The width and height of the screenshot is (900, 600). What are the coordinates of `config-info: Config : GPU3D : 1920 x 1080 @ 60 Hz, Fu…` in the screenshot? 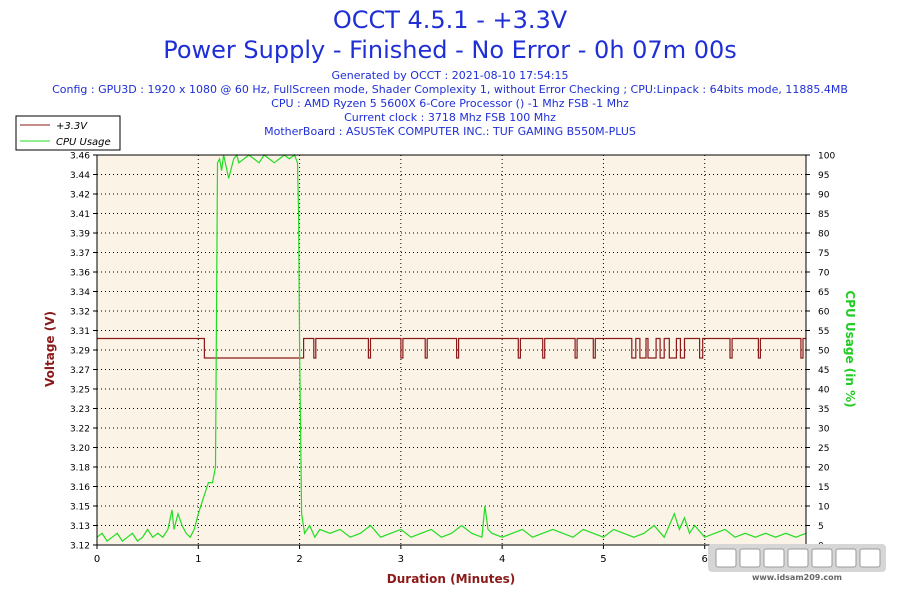 It's located at (450, 89).